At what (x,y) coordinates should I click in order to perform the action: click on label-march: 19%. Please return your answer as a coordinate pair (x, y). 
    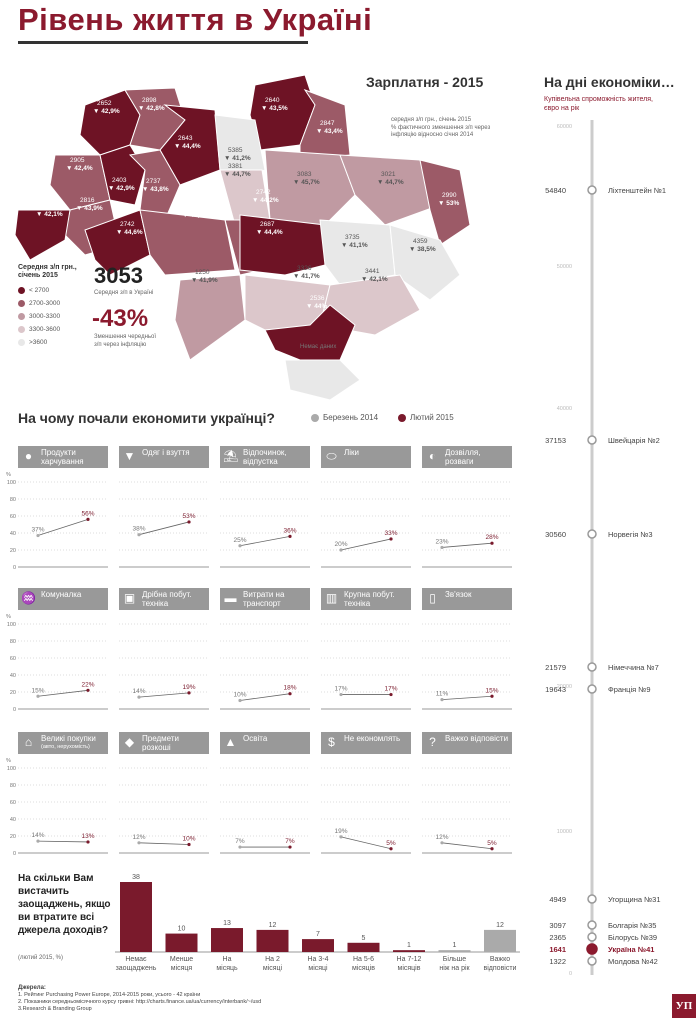
    Looking at the image, I should click on (340, 831).